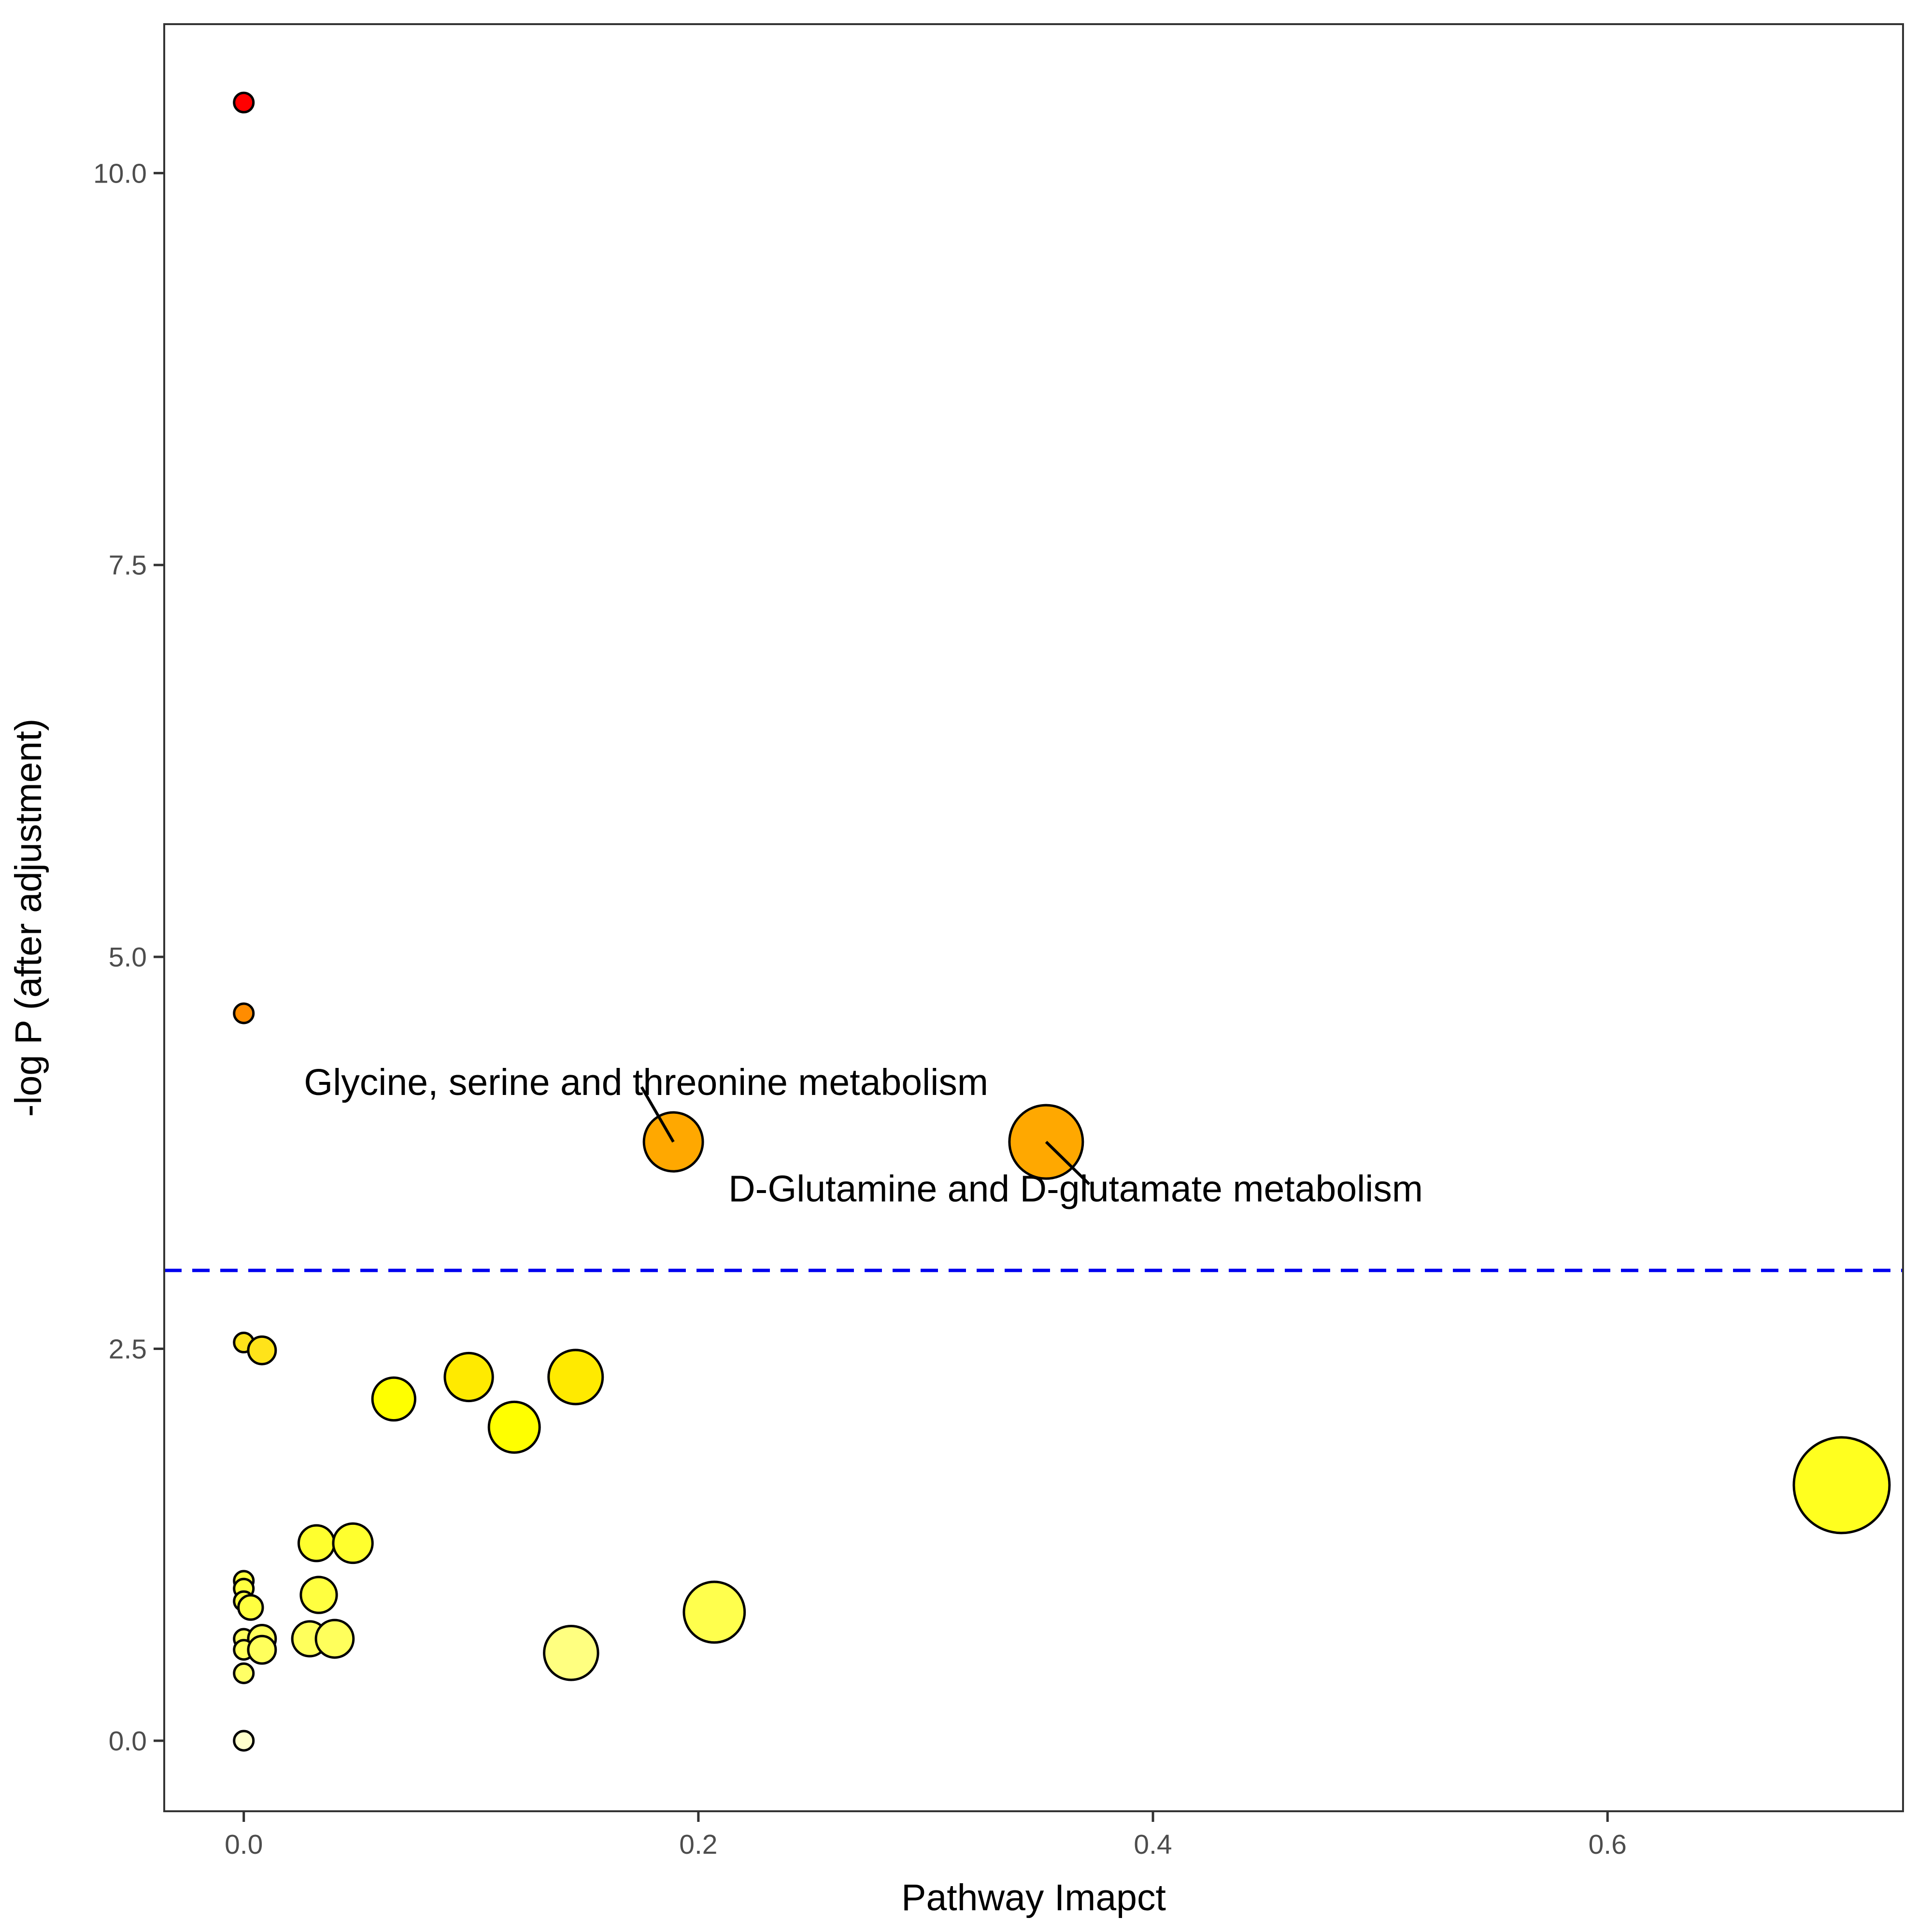 This screenshot has width=1932, height=1932. Describe the element at coordinates (120, 173) in the screenshot. I see `y-tick-label: 10.0` at that location.